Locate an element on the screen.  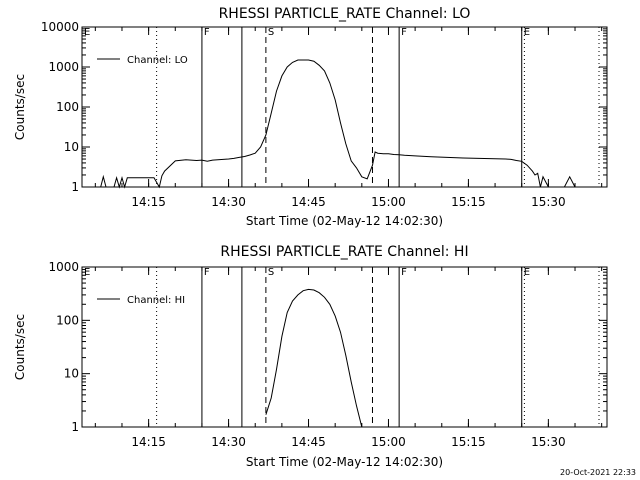
legend-label: Channel: LO is located at coordinates (157, 60).